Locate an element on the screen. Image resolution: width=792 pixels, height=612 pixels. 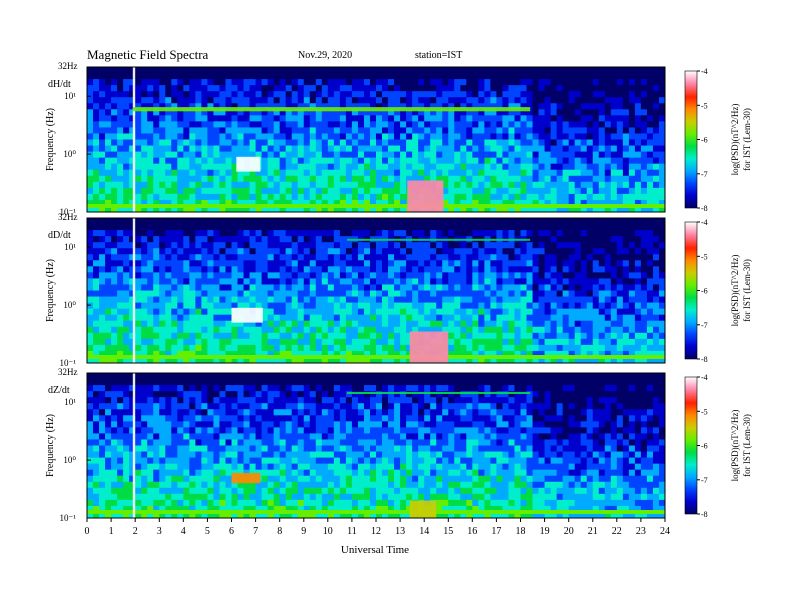
colorbar-tick-label: -5 is located at coordinates (704, 105).